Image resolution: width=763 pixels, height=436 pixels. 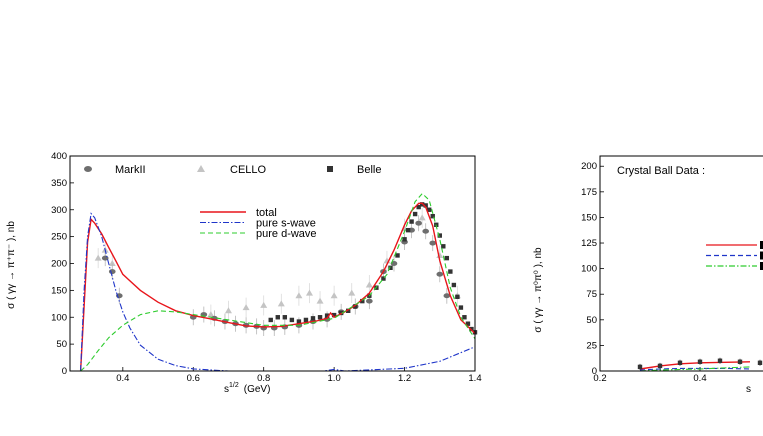 What do you see at coordinates (286, 234) in the screenshot?
I see `curve-legend-label: pure d-wave` at bounding box center [286, 234].